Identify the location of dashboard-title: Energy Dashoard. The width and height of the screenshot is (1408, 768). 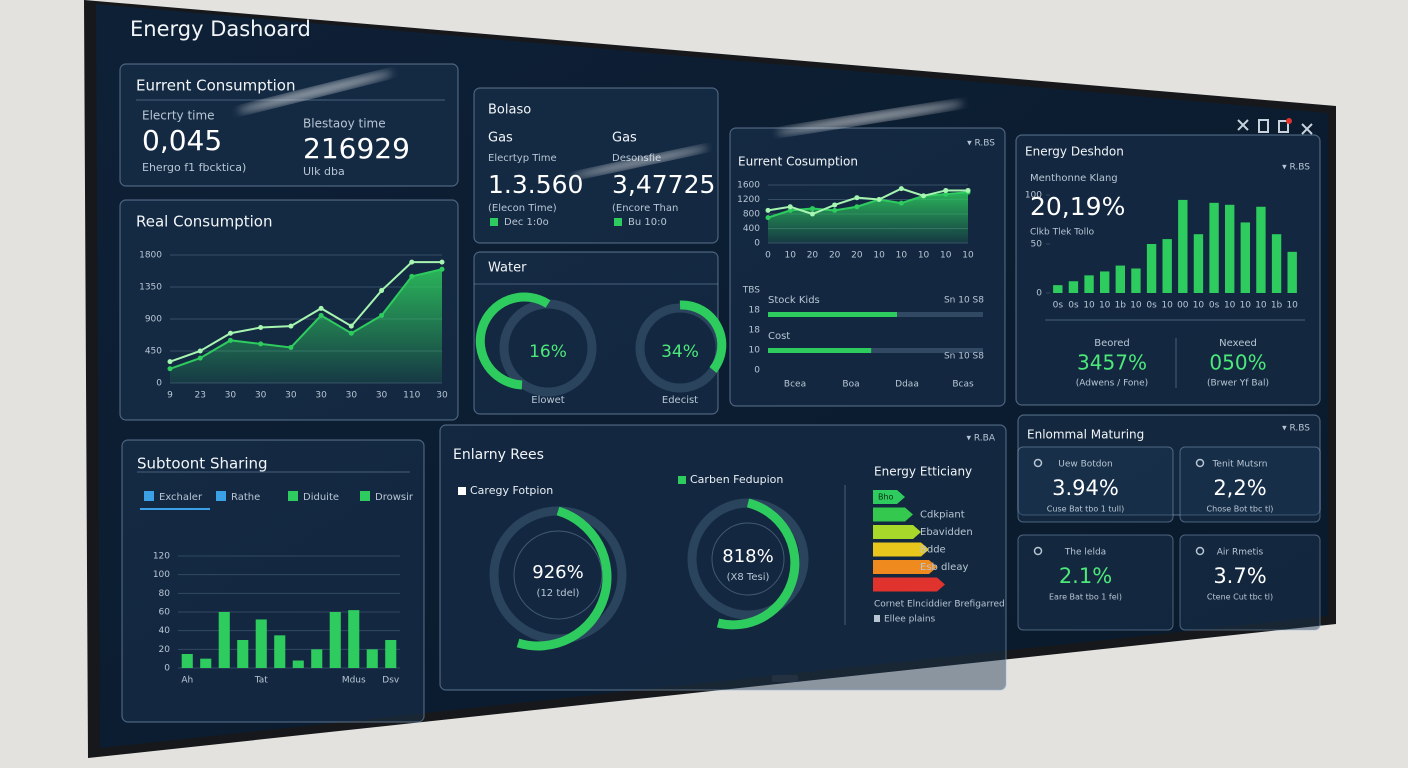
(220, 29).